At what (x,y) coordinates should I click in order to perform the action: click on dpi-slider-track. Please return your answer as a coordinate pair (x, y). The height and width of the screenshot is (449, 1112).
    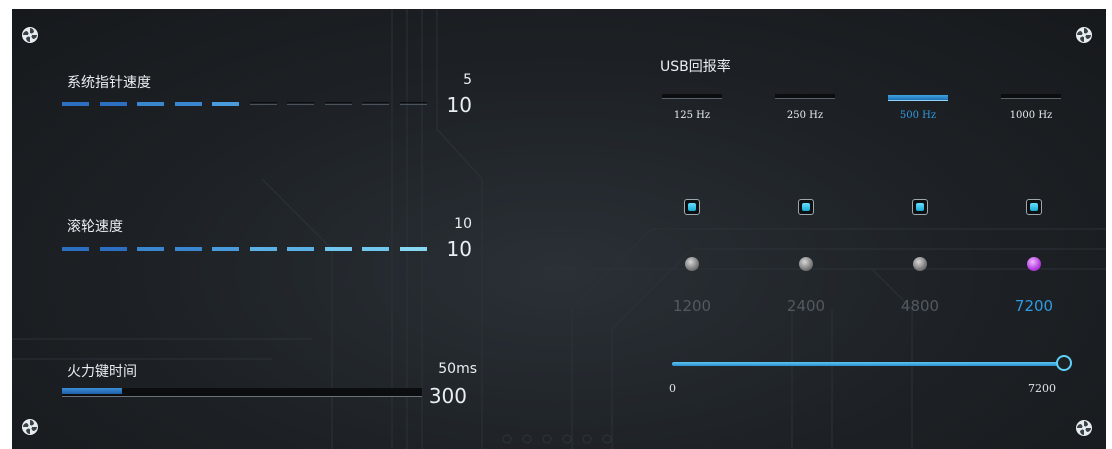
    Looking at the image, I should click on (868, 364).